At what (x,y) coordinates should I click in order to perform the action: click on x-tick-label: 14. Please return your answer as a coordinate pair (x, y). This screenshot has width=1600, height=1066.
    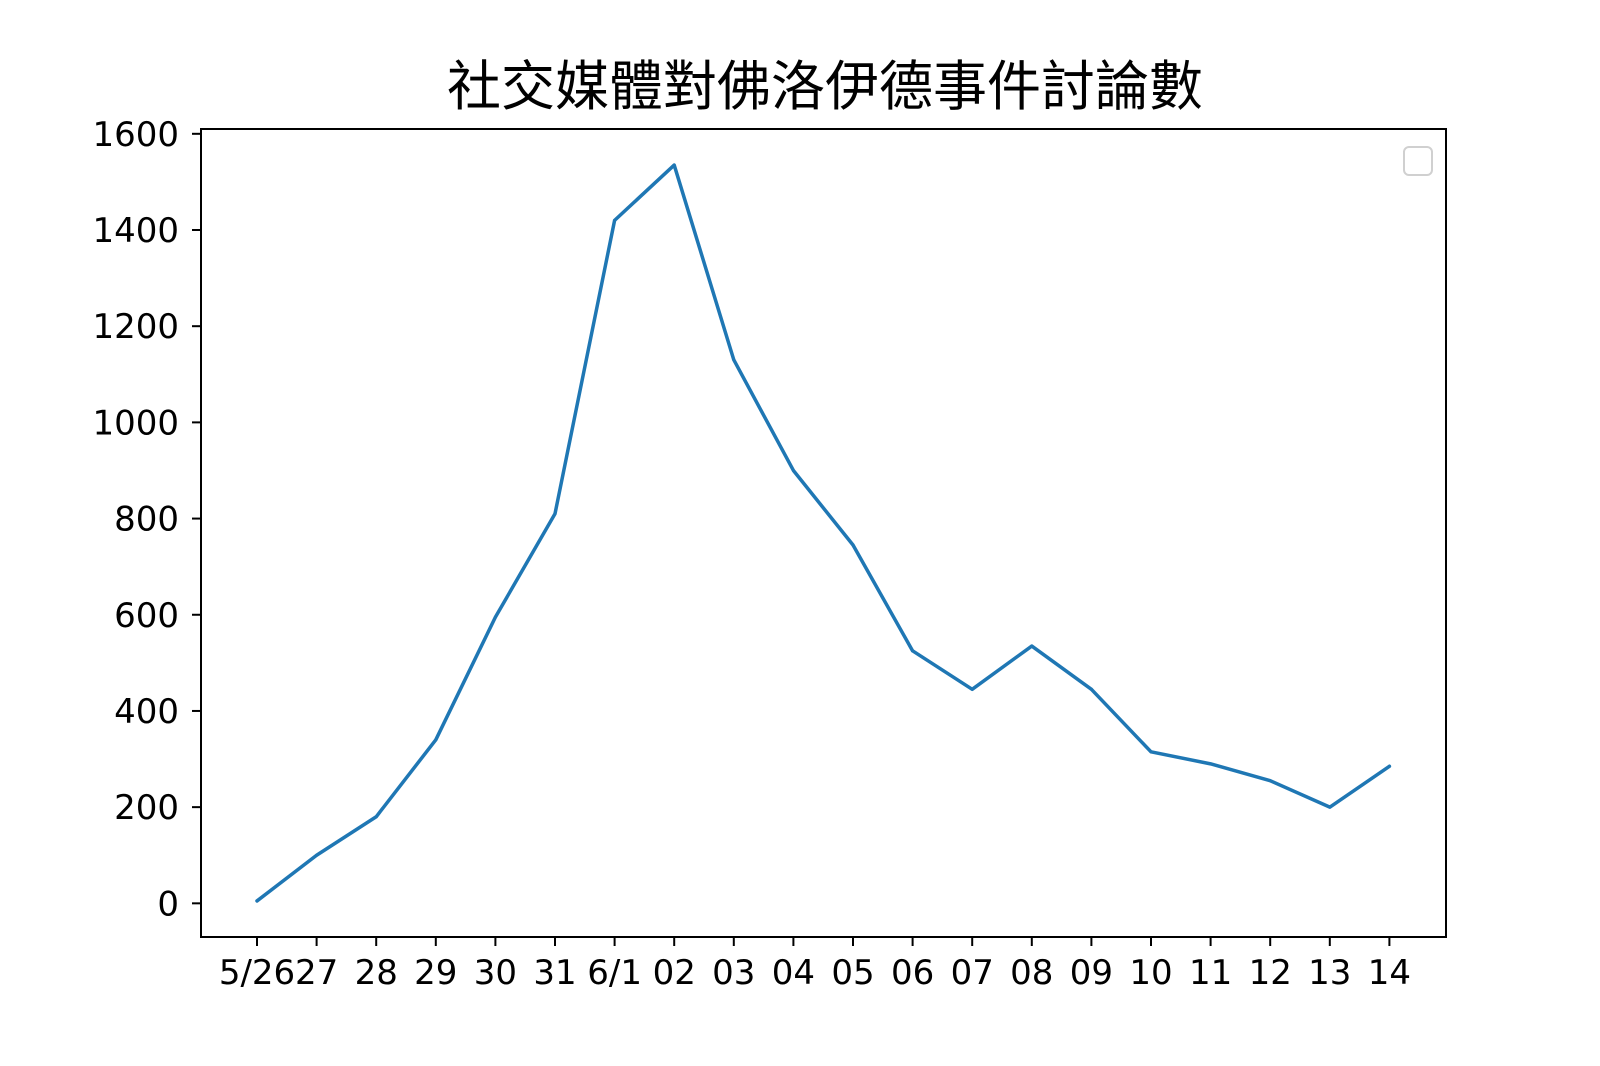
    Looking at the image, I should click on (1389, 973).